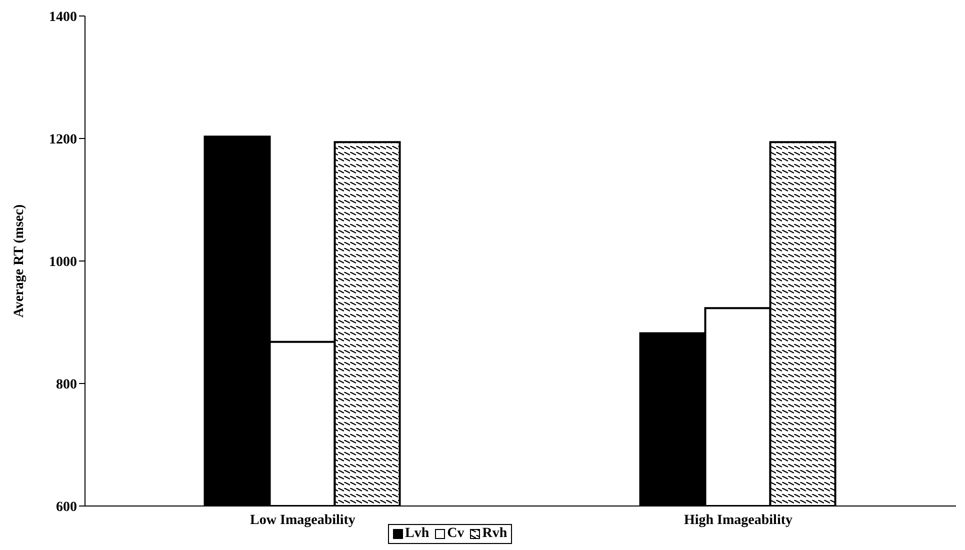  What do you see at coordinates (63, 140) in the screenshot?
I see `y-tick-label: 1200` at bounding box center [63, 140].